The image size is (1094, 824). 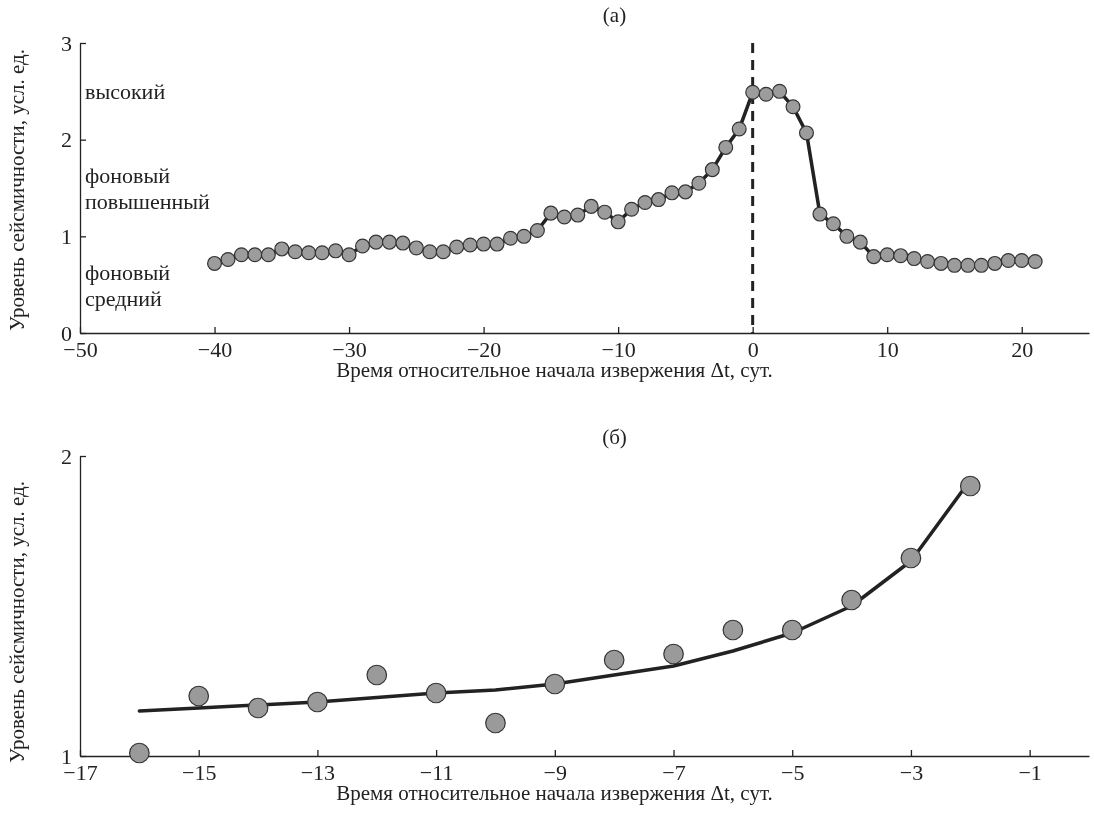 What do you see at coordinates (128, 285) in the screenshot?
I see `annotation: фоновый средний` at bounding box center [128, 285].